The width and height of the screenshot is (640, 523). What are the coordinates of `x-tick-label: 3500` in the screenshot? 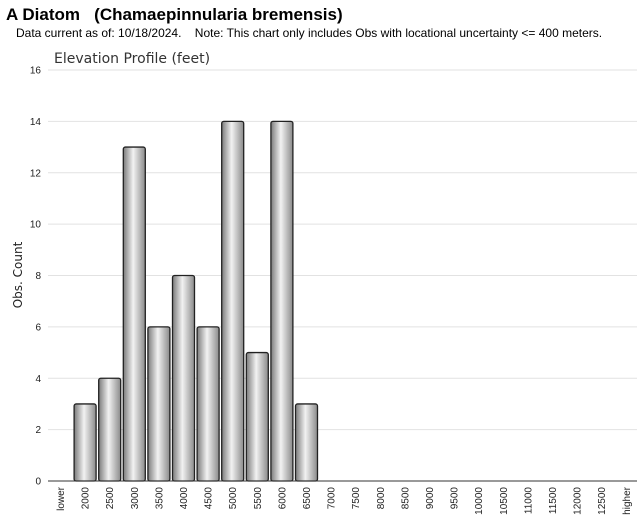 It's located at (159, 498).